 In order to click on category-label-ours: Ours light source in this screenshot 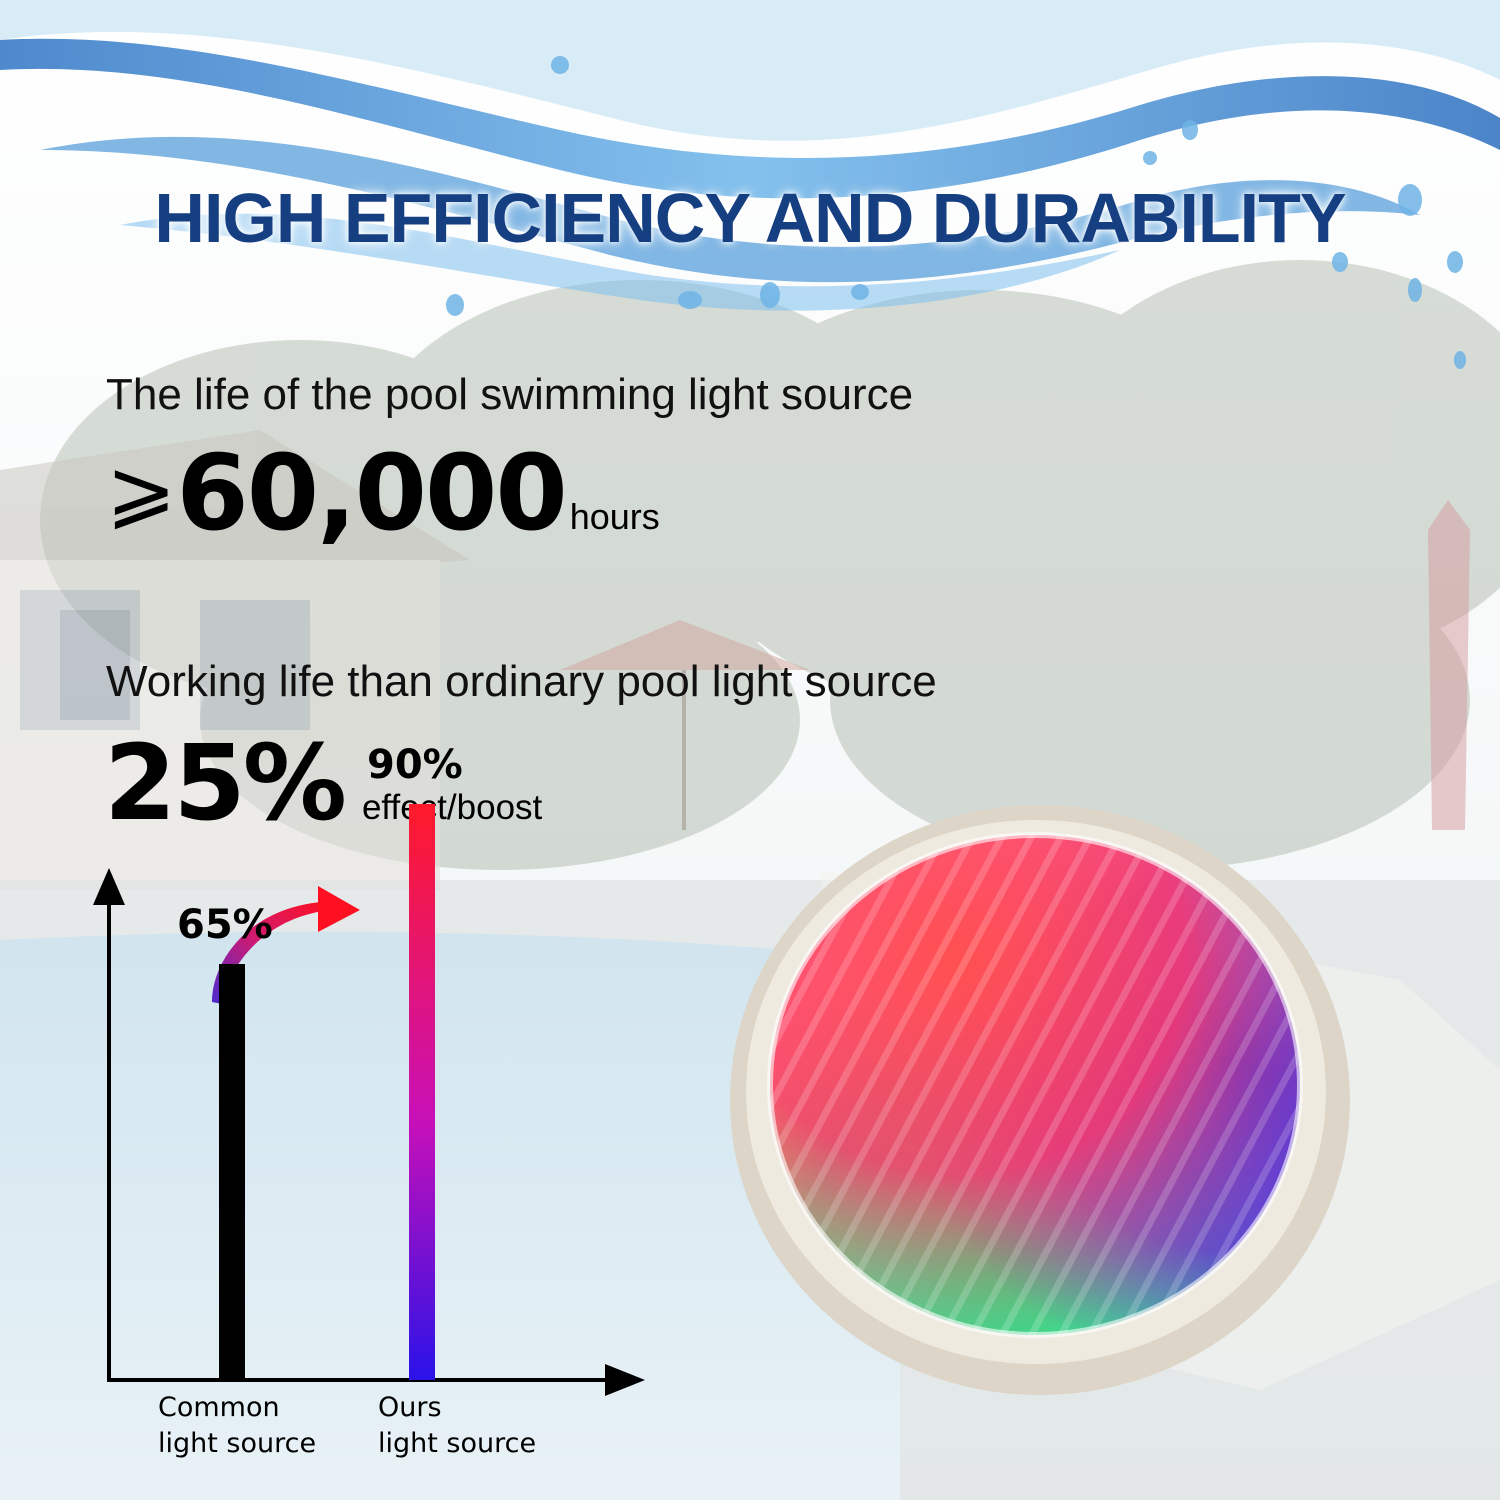, I will do `click(457, 1425)`.